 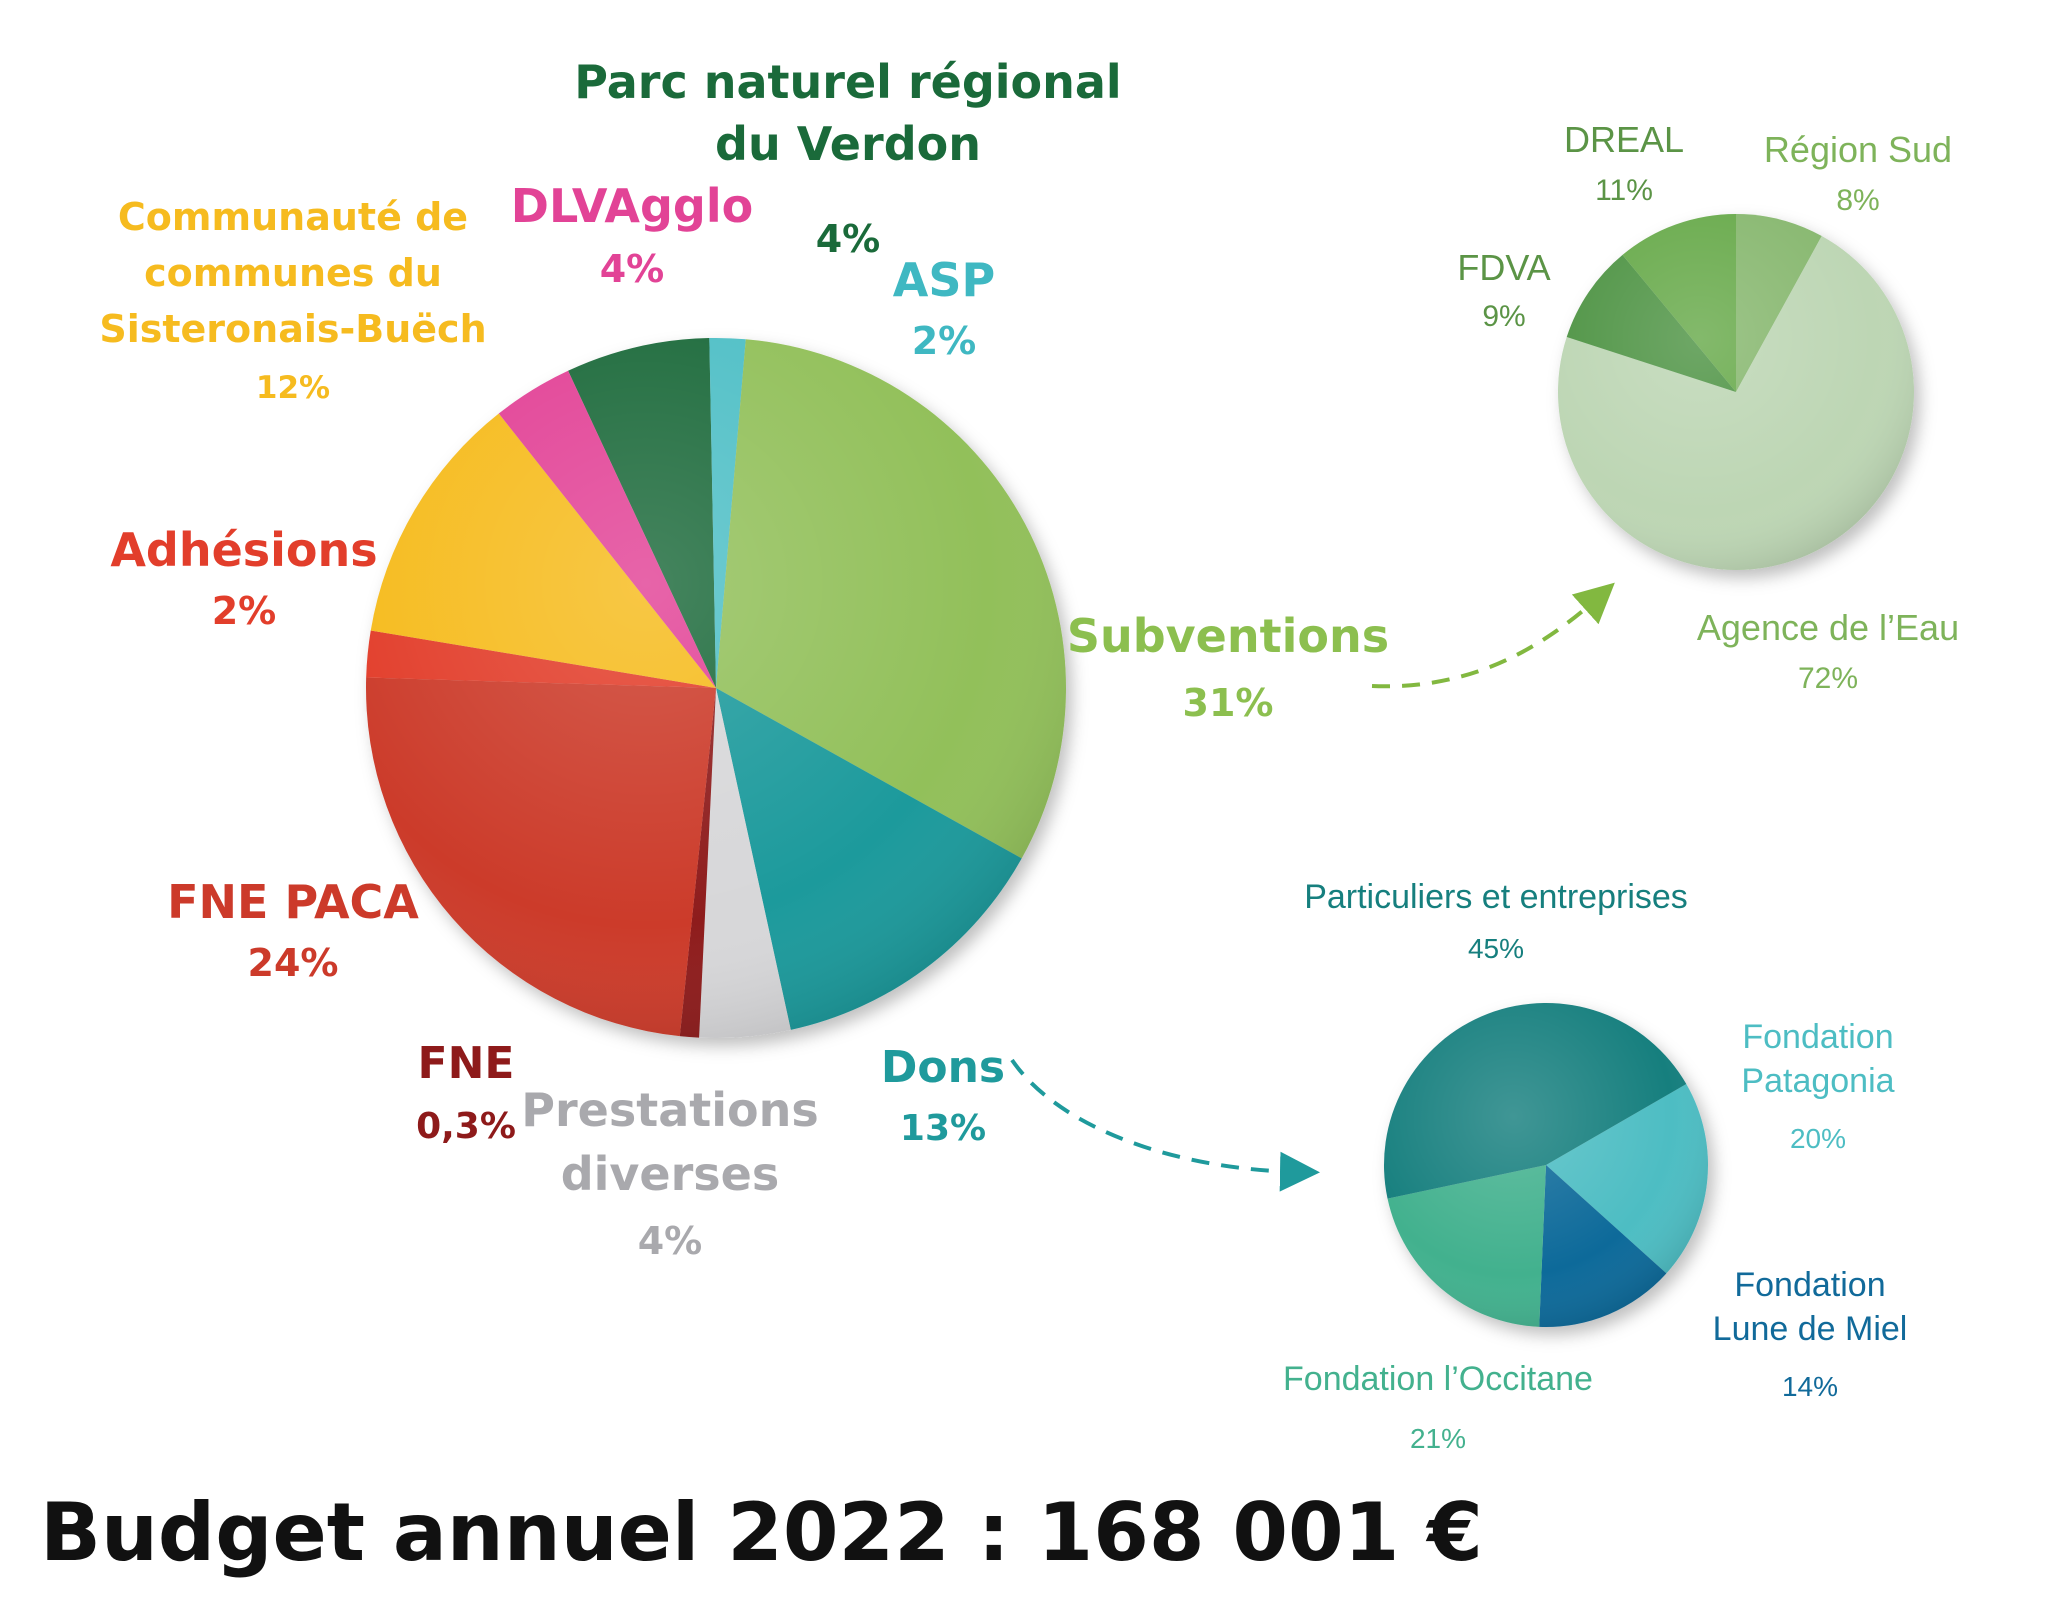 I want to click on label-prestations-diverses: Prestations diverses 4%, so click(x=670, y=1173).